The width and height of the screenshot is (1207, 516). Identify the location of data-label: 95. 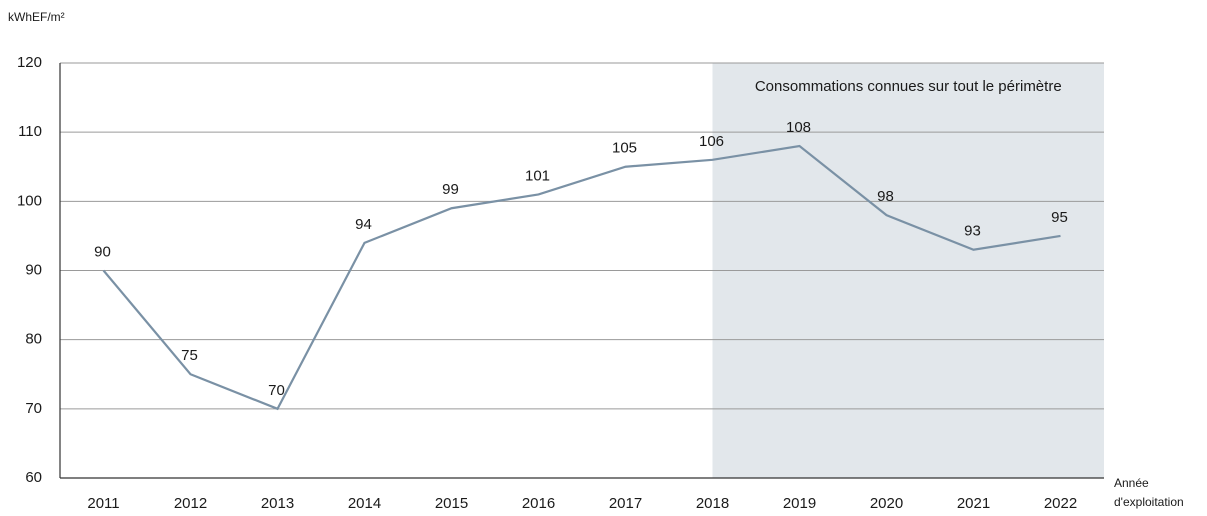
(1059, 217).